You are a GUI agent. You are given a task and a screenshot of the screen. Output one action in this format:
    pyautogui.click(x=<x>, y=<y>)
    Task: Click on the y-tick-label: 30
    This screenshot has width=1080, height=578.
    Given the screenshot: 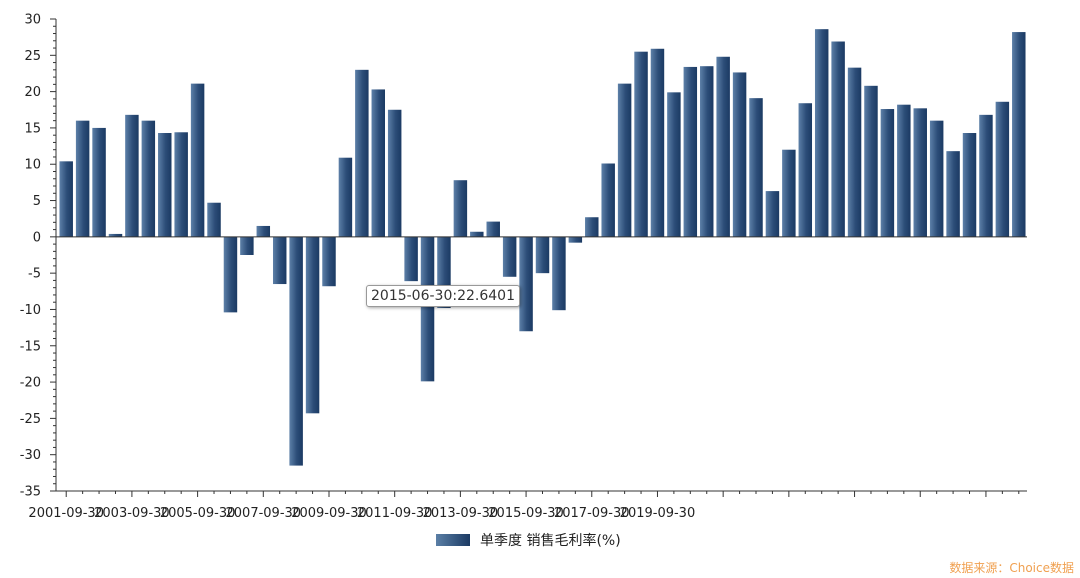 What is the action you would take?
    pyautogui.click(x=32, y=20)
    